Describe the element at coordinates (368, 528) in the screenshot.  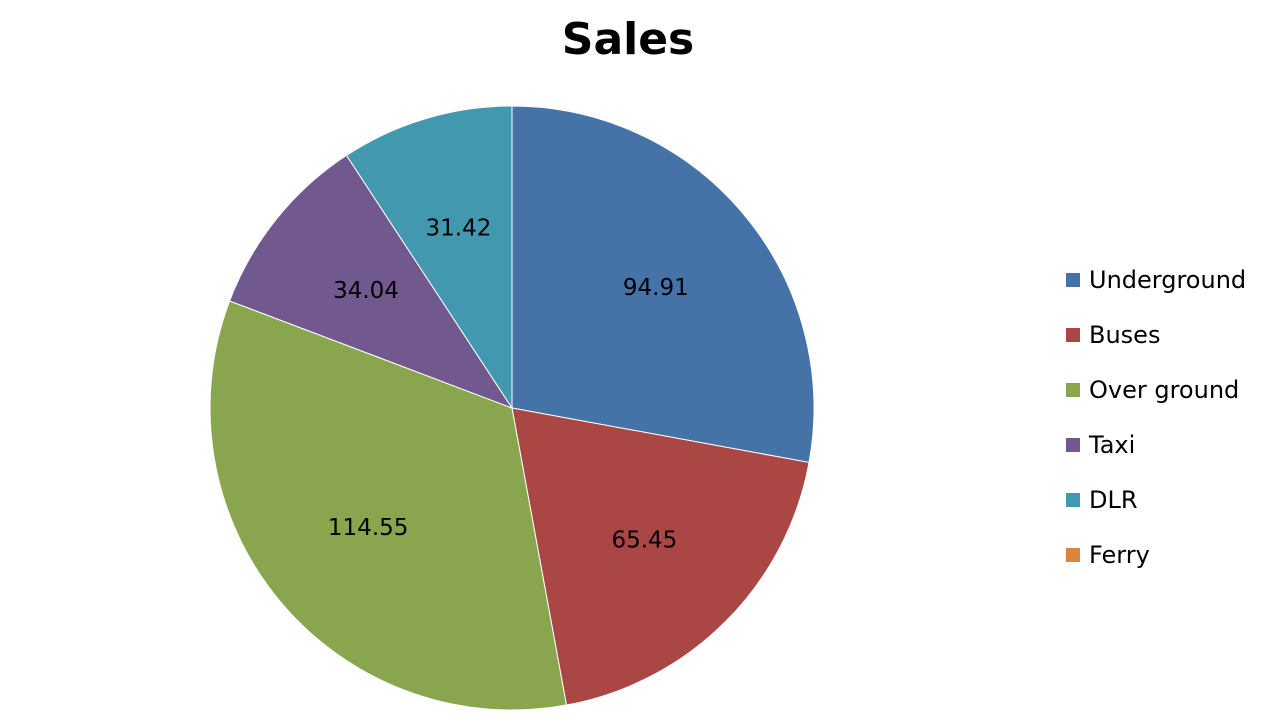
I see `data-label-over-ground: 114.55` at that location.